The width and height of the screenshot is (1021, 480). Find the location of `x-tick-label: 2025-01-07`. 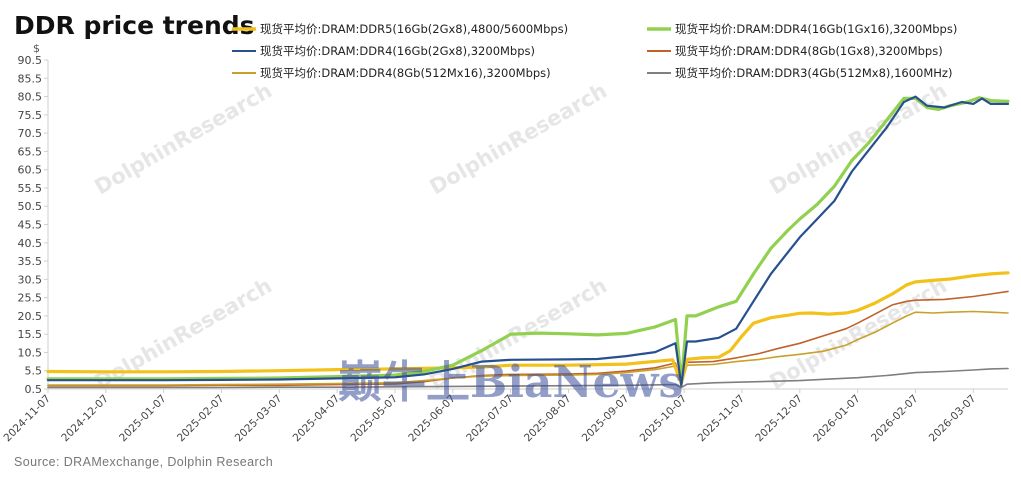

x-tick-label: 2025-01-07 is located at coordinates (143, 419).